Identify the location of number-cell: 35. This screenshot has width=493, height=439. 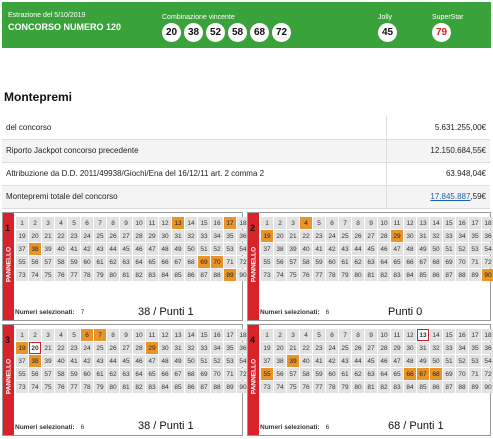
(230, 236).